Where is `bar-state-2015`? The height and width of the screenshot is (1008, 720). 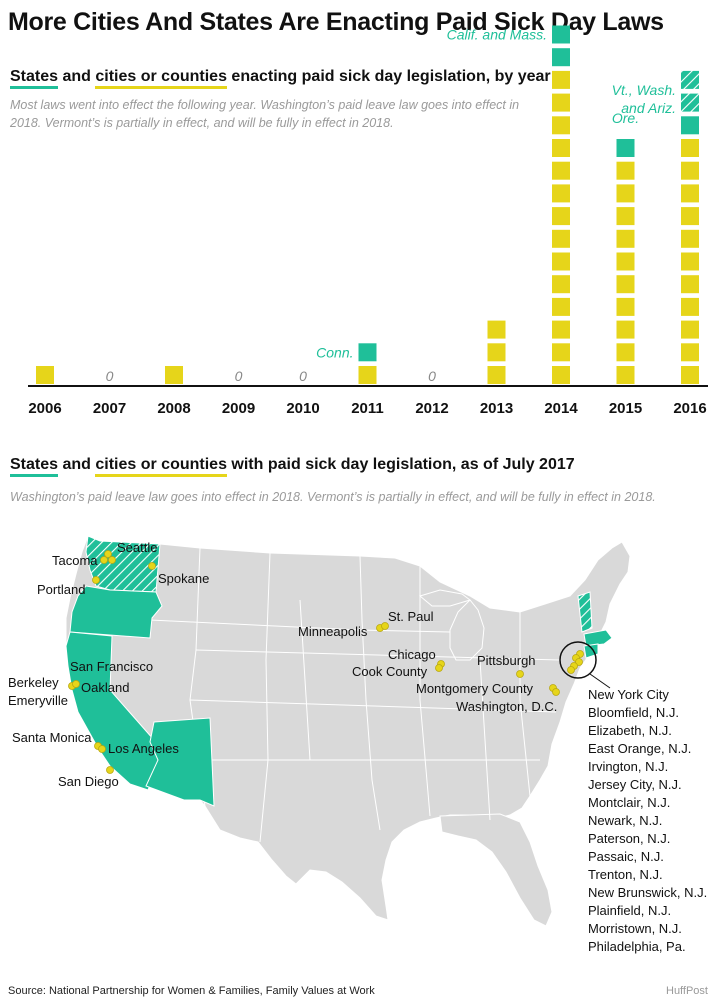
bar-state-2015 is located at coordinates (625, 148).